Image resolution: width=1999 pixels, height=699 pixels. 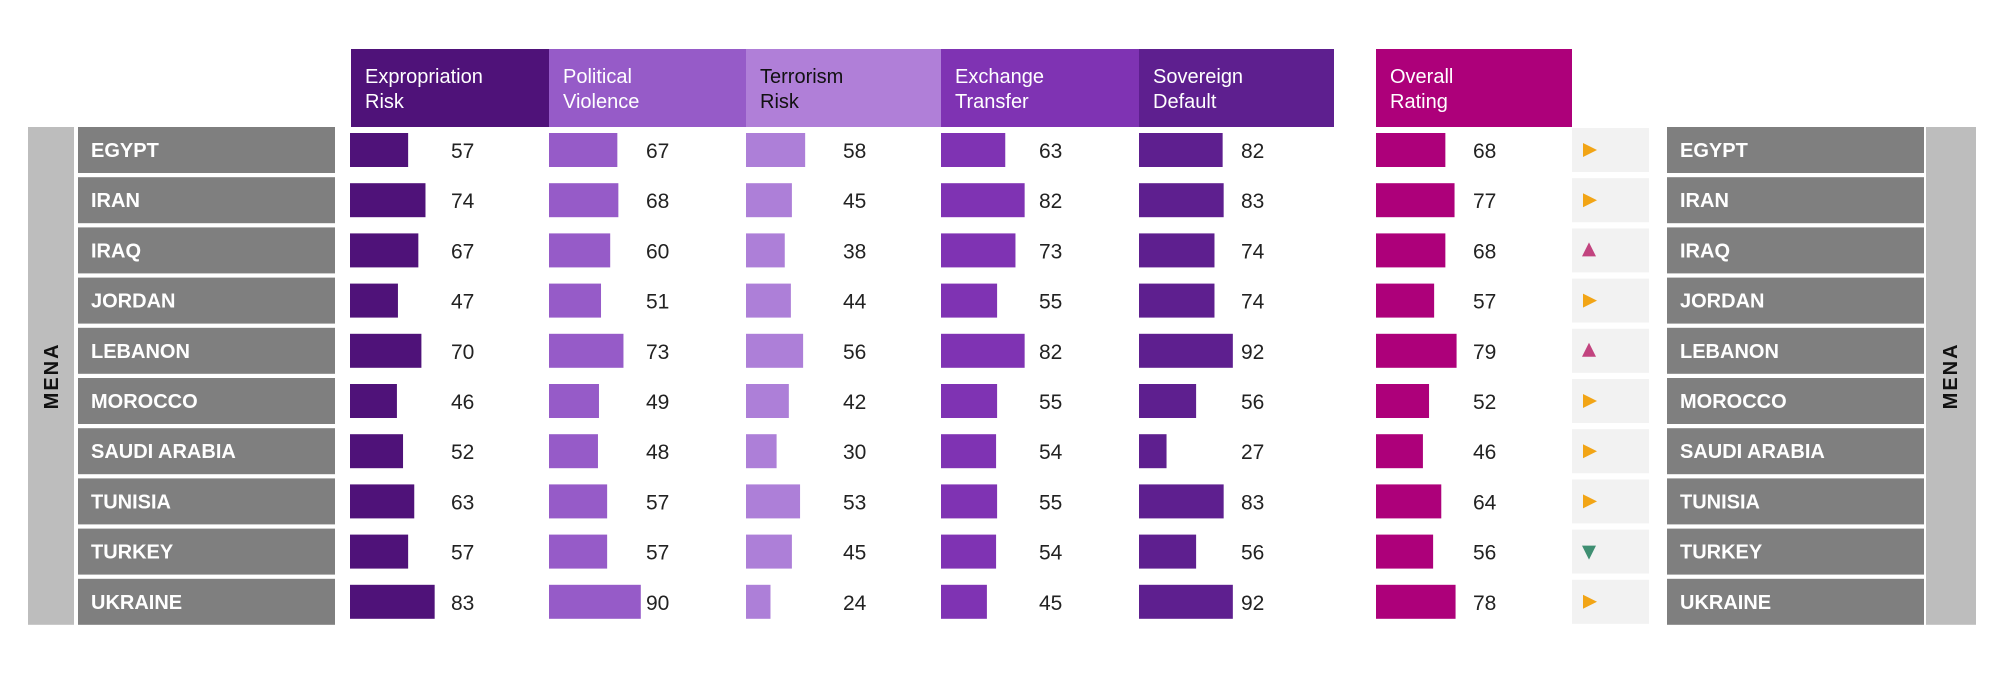 What do you see at coordinates (462, 452) in the screenshot?
I see `value-label: 52` at bounding box center [462, 452].